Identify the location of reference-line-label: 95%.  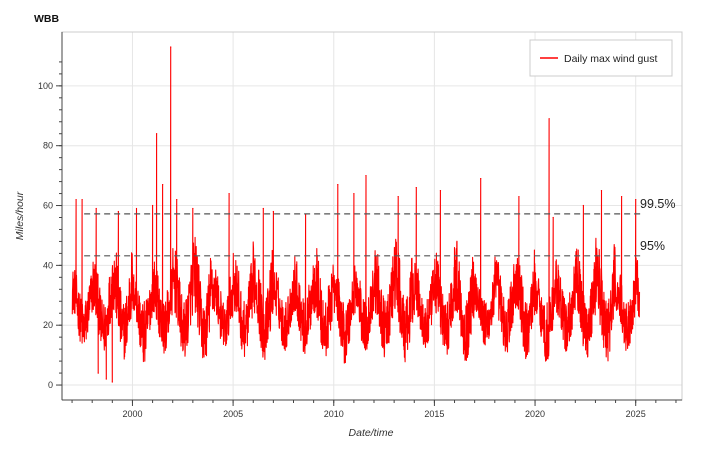
(652, 246).